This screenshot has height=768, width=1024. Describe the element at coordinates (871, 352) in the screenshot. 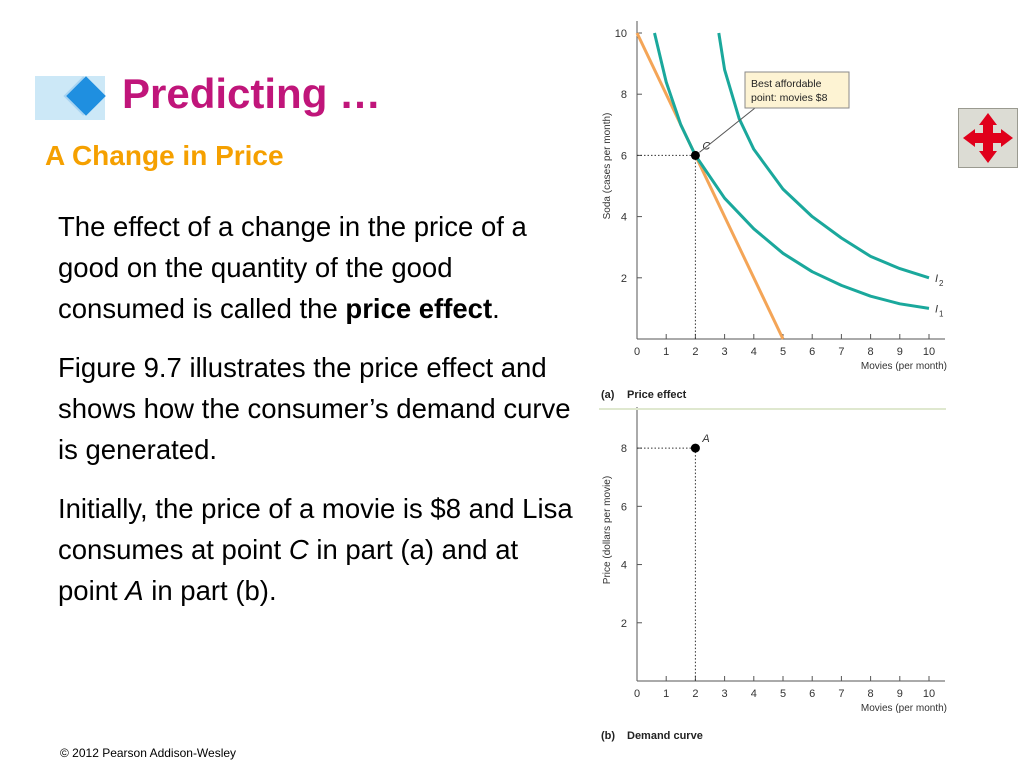

I see `x-tick-label-a: 8` at that location.